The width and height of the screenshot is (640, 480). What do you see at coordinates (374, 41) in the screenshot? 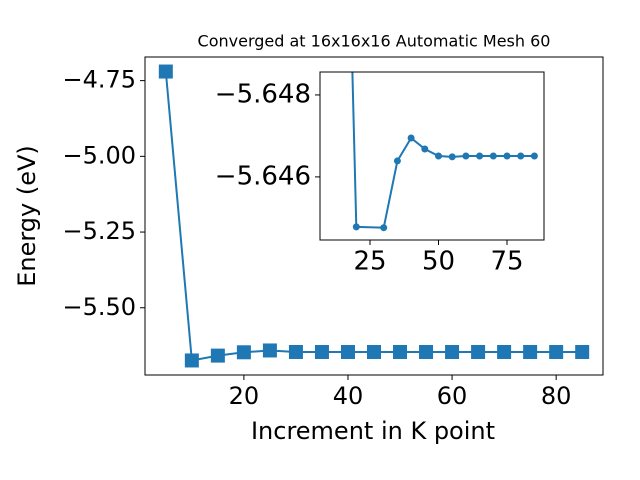
I see `chart-title: Converged at 16x16x16 Automatic Mesh 60` at bounding box center [374, 41].